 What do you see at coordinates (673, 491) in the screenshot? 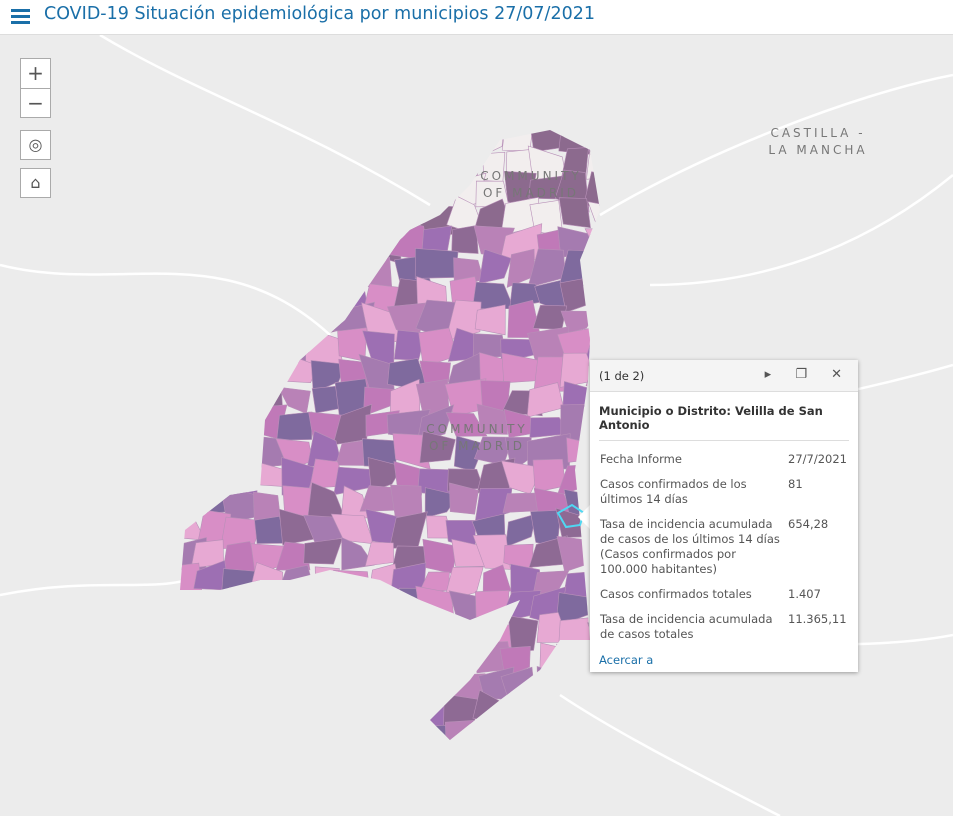
I see `attribute-label: Casos confirmados de los últimos 14 días` at bounding box center [673, 491].